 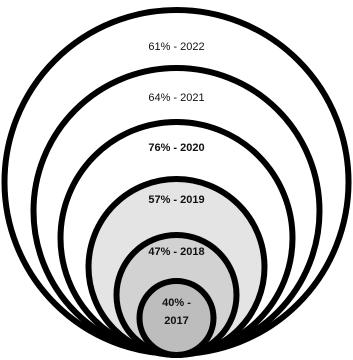 What do you see at coordinates (176, 252) in the screenshot?
I see `label-2018: 47% - 2018` at bounding box center [176, 252].